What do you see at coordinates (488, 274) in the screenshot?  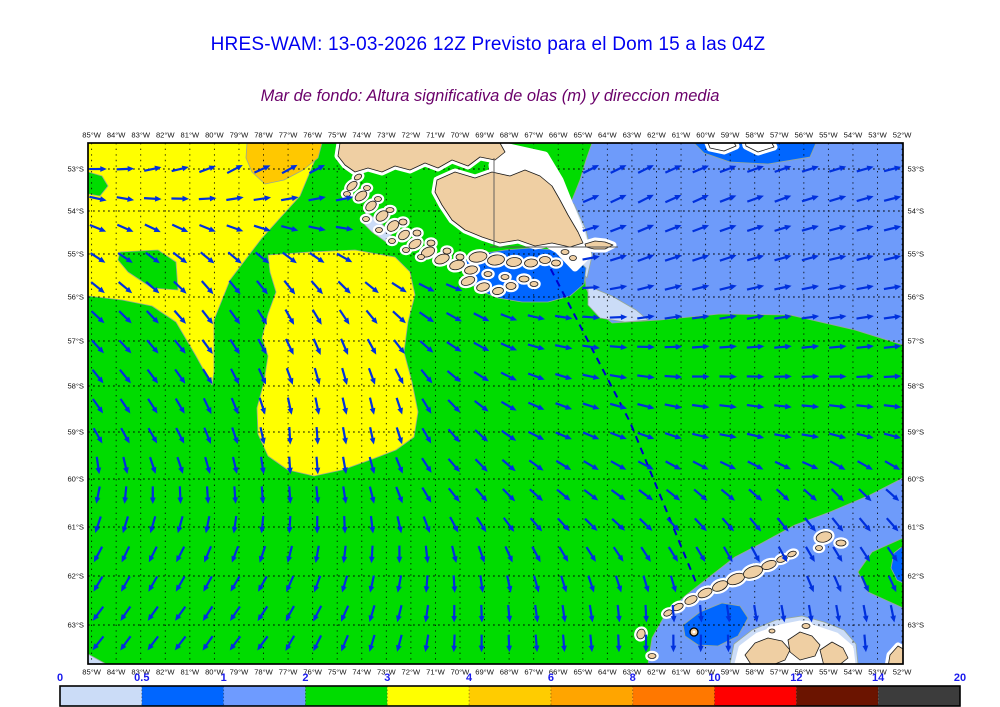 I see `land-cape-horn-islands` at bounding box center [488, 274].